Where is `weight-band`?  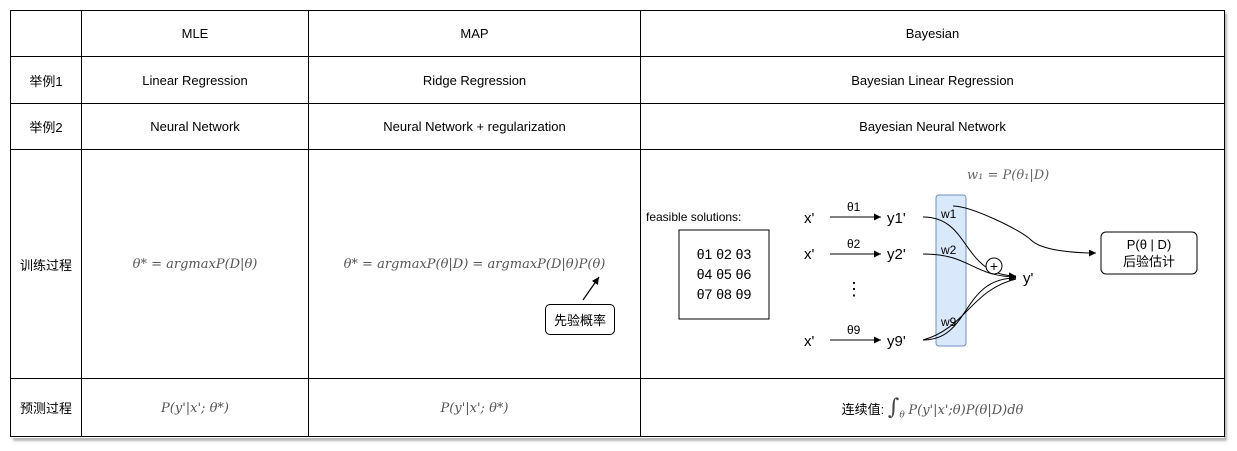 weight-band is located at coordinates (951, 270).